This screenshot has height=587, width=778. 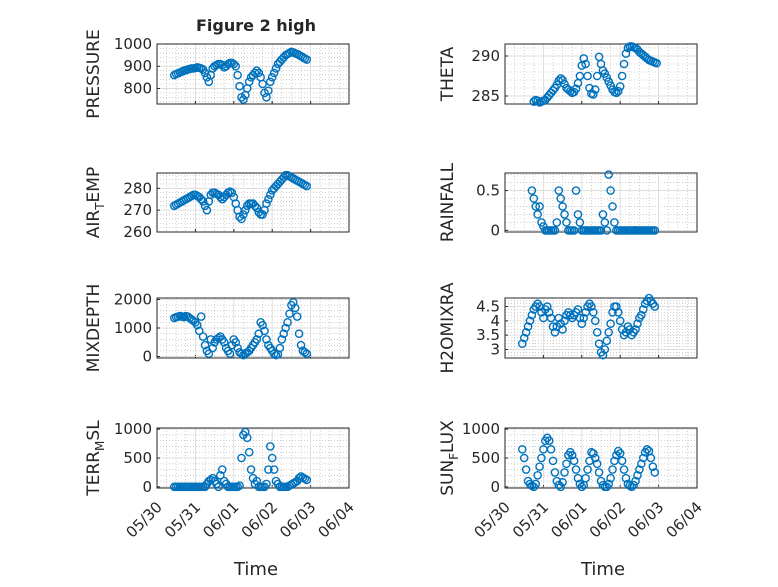 I want to click on y-tick-label: 280, so click(x=137, y=188).